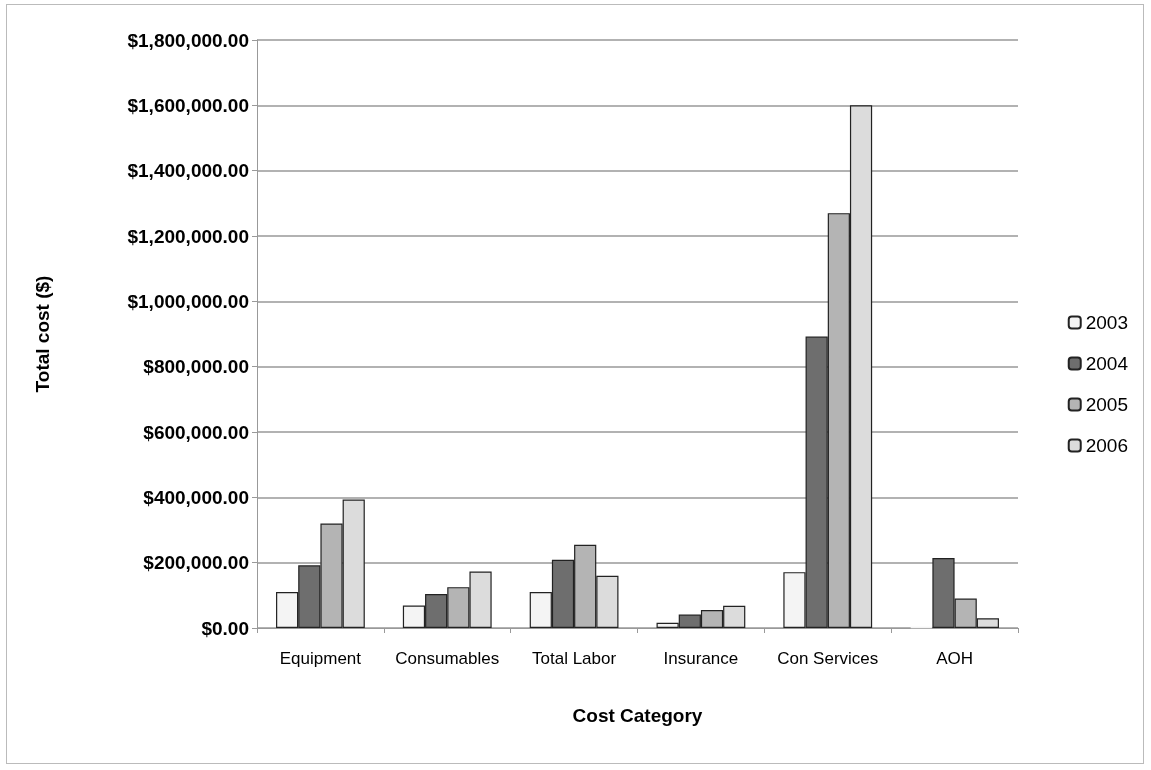  Describe the element at coordinates (188, 301) in the screenshot. I see `y-tick-label: $1,000,000.00` at that location.